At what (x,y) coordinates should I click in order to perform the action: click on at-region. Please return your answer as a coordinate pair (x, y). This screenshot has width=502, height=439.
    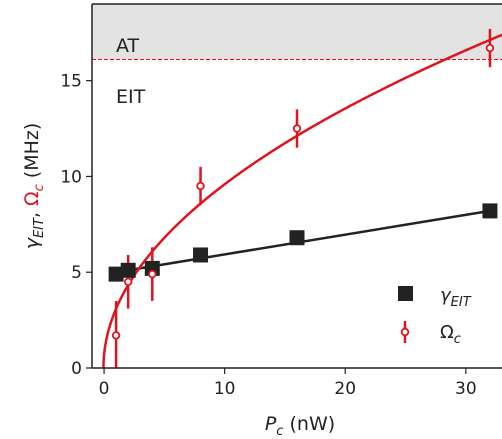
    Looking at the image, I should click on (297, 32).